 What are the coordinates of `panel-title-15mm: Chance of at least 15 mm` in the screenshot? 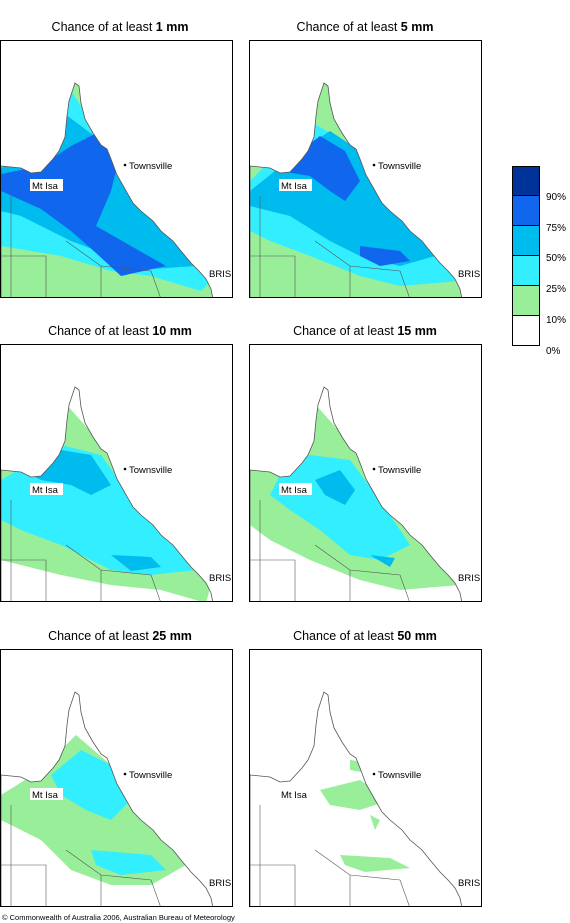 It's located at (365, 331).